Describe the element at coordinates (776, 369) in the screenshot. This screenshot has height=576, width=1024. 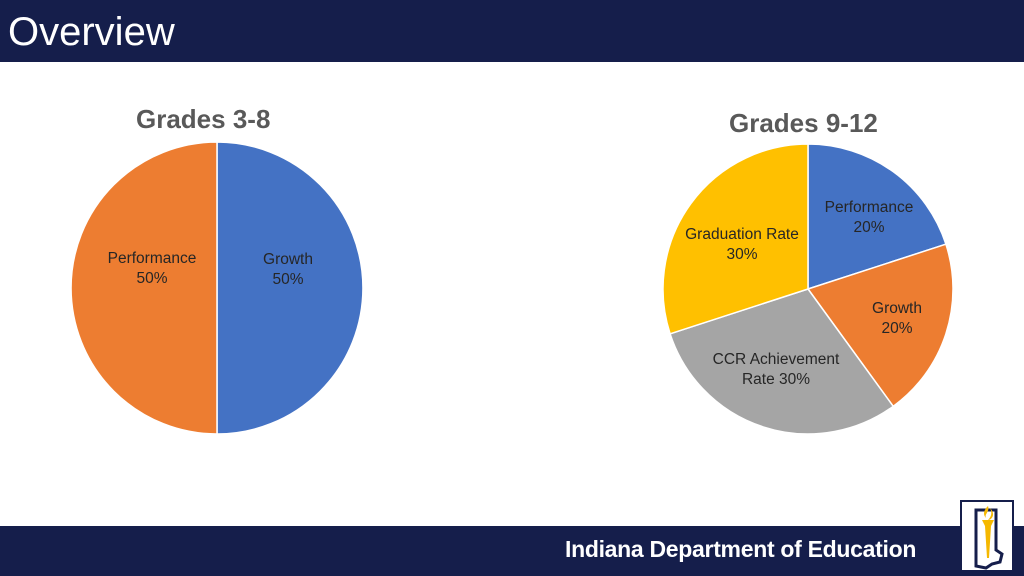
I see `pie-label-ccr-achievement-rate-30: CCR Achievement Rate 30%` at that location.